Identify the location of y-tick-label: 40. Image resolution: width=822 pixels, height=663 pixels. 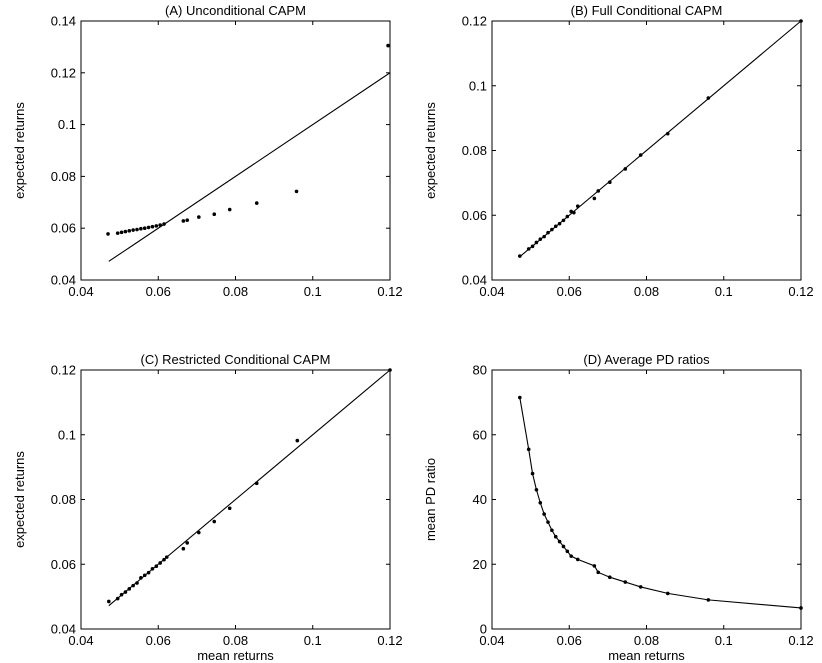
(480, 499).